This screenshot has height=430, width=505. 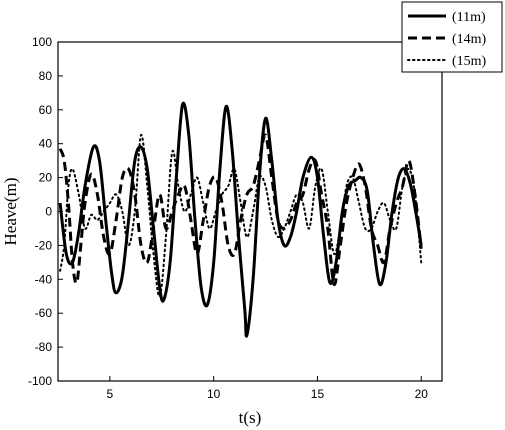 What do you see at coordinates (44, 313) in the screenshot?
I see `y-tick-label: -60` at bounding box center [44, 313].